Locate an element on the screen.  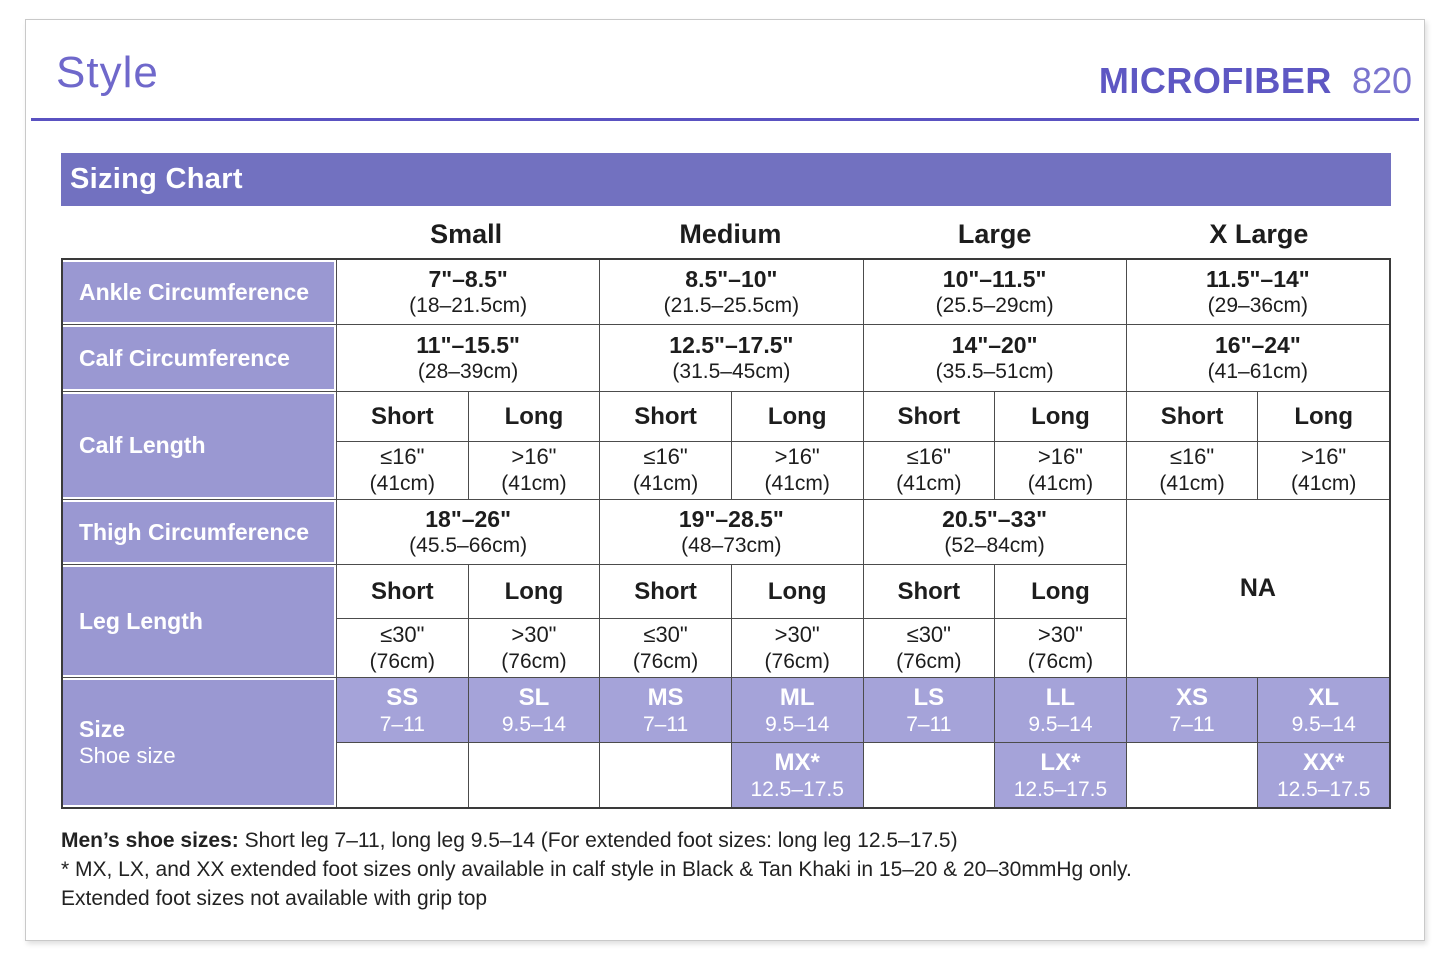
thigh-large-cell: 20.5"–33" (52–84cm) is located at coordinates (994, 531).